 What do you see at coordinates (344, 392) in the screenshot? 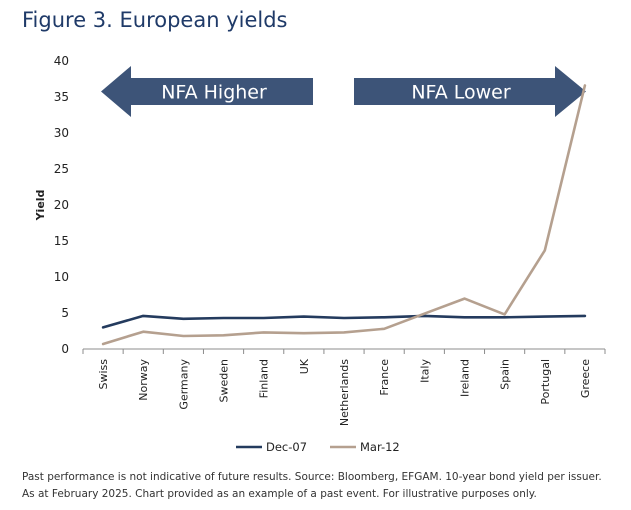
I see `x-tick-label: Netherlands` at bounding box center [344, 392].